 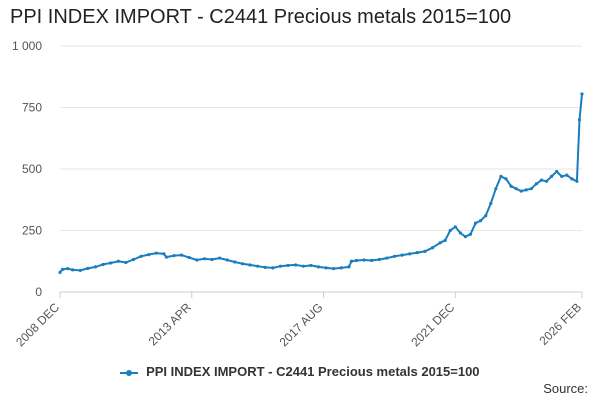 What do you see at coordinates (170, 324) in the screenshot?
I see `x-tick-label: 2013 APR` at bounding box center [170, 324].